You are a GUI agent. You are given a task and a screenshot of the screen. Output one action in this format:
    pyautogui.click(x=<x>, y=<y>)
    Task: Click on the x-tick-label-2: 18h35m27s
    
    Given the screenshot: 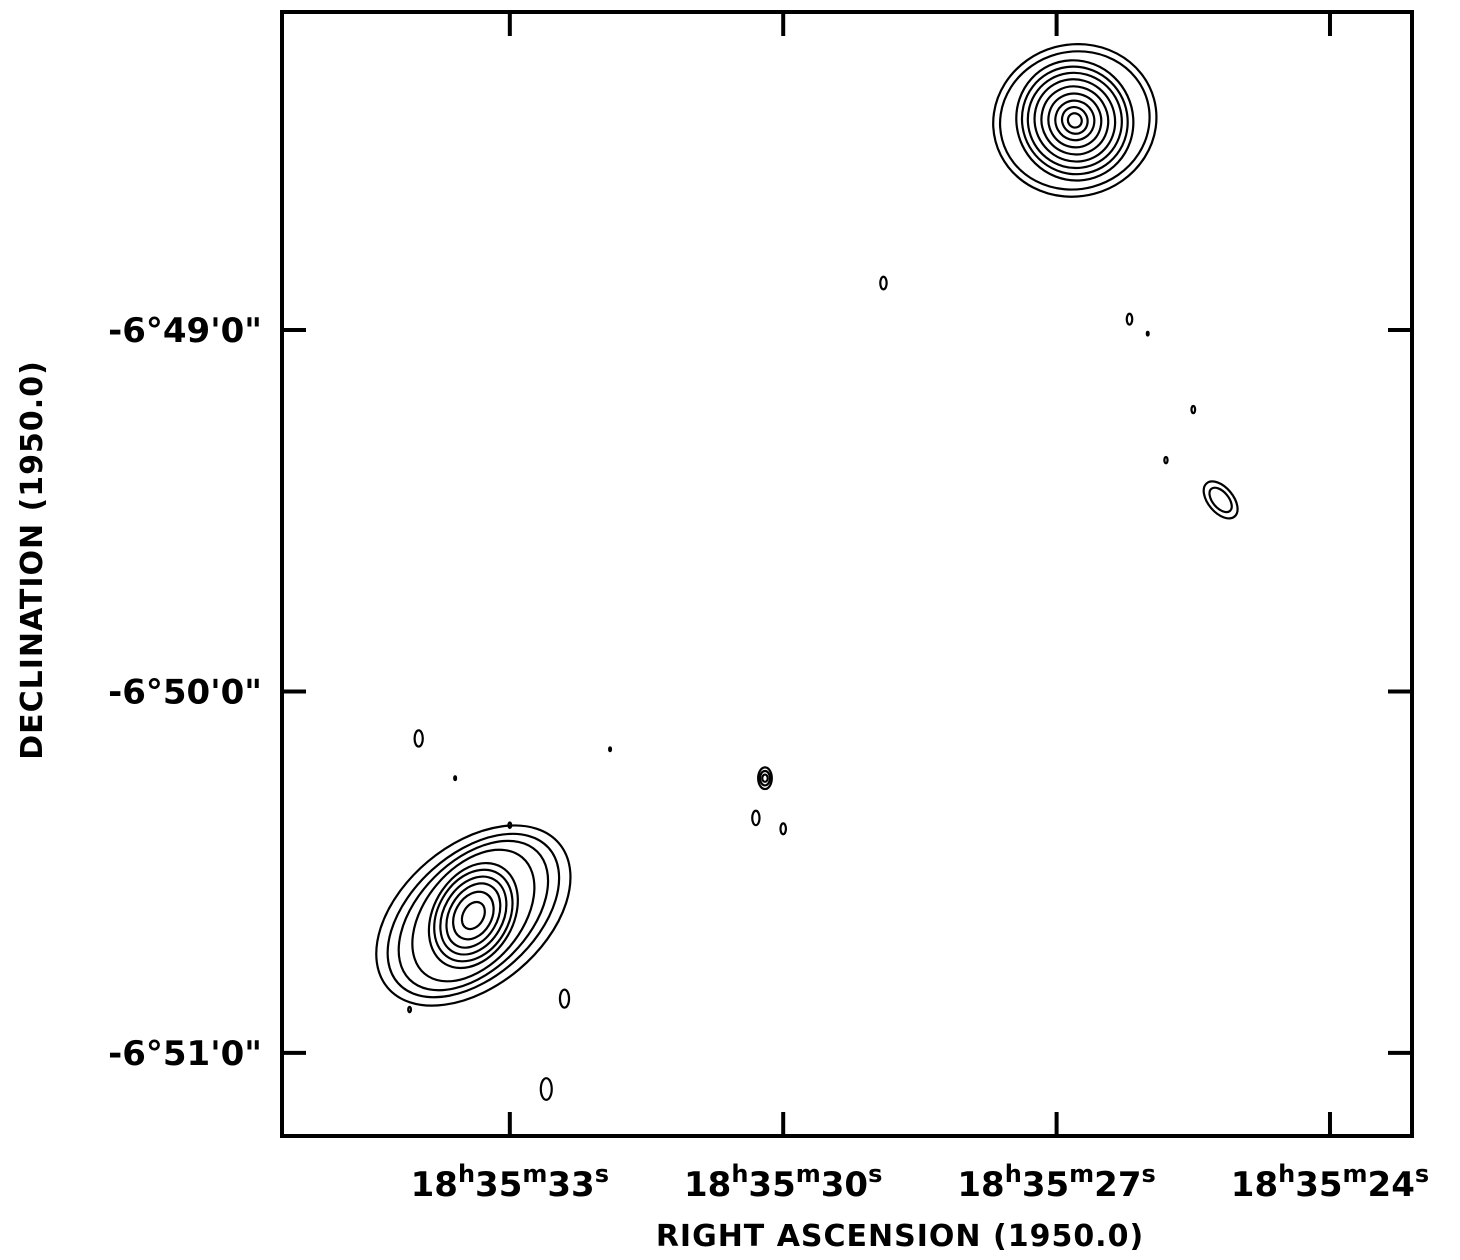 What is the action you would take?
    pyautogui.click(x=1056, y=1182)
    